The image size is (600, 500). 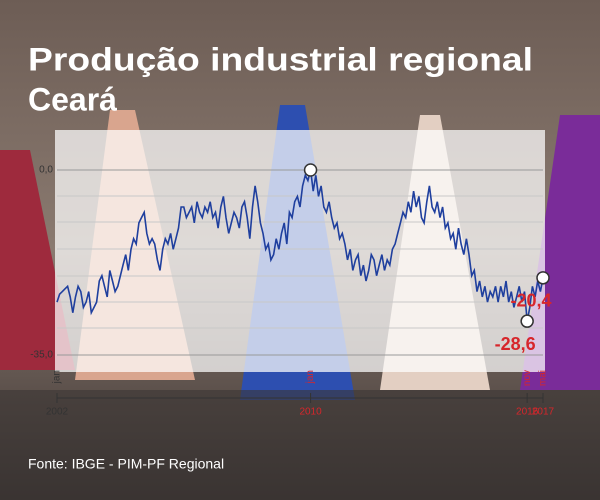 What do you see at coordinates (126, 464) in the screenshot?
I see `source: Fonte: IBGE - PIM-PF Regional` at bounding box center [126, 464].